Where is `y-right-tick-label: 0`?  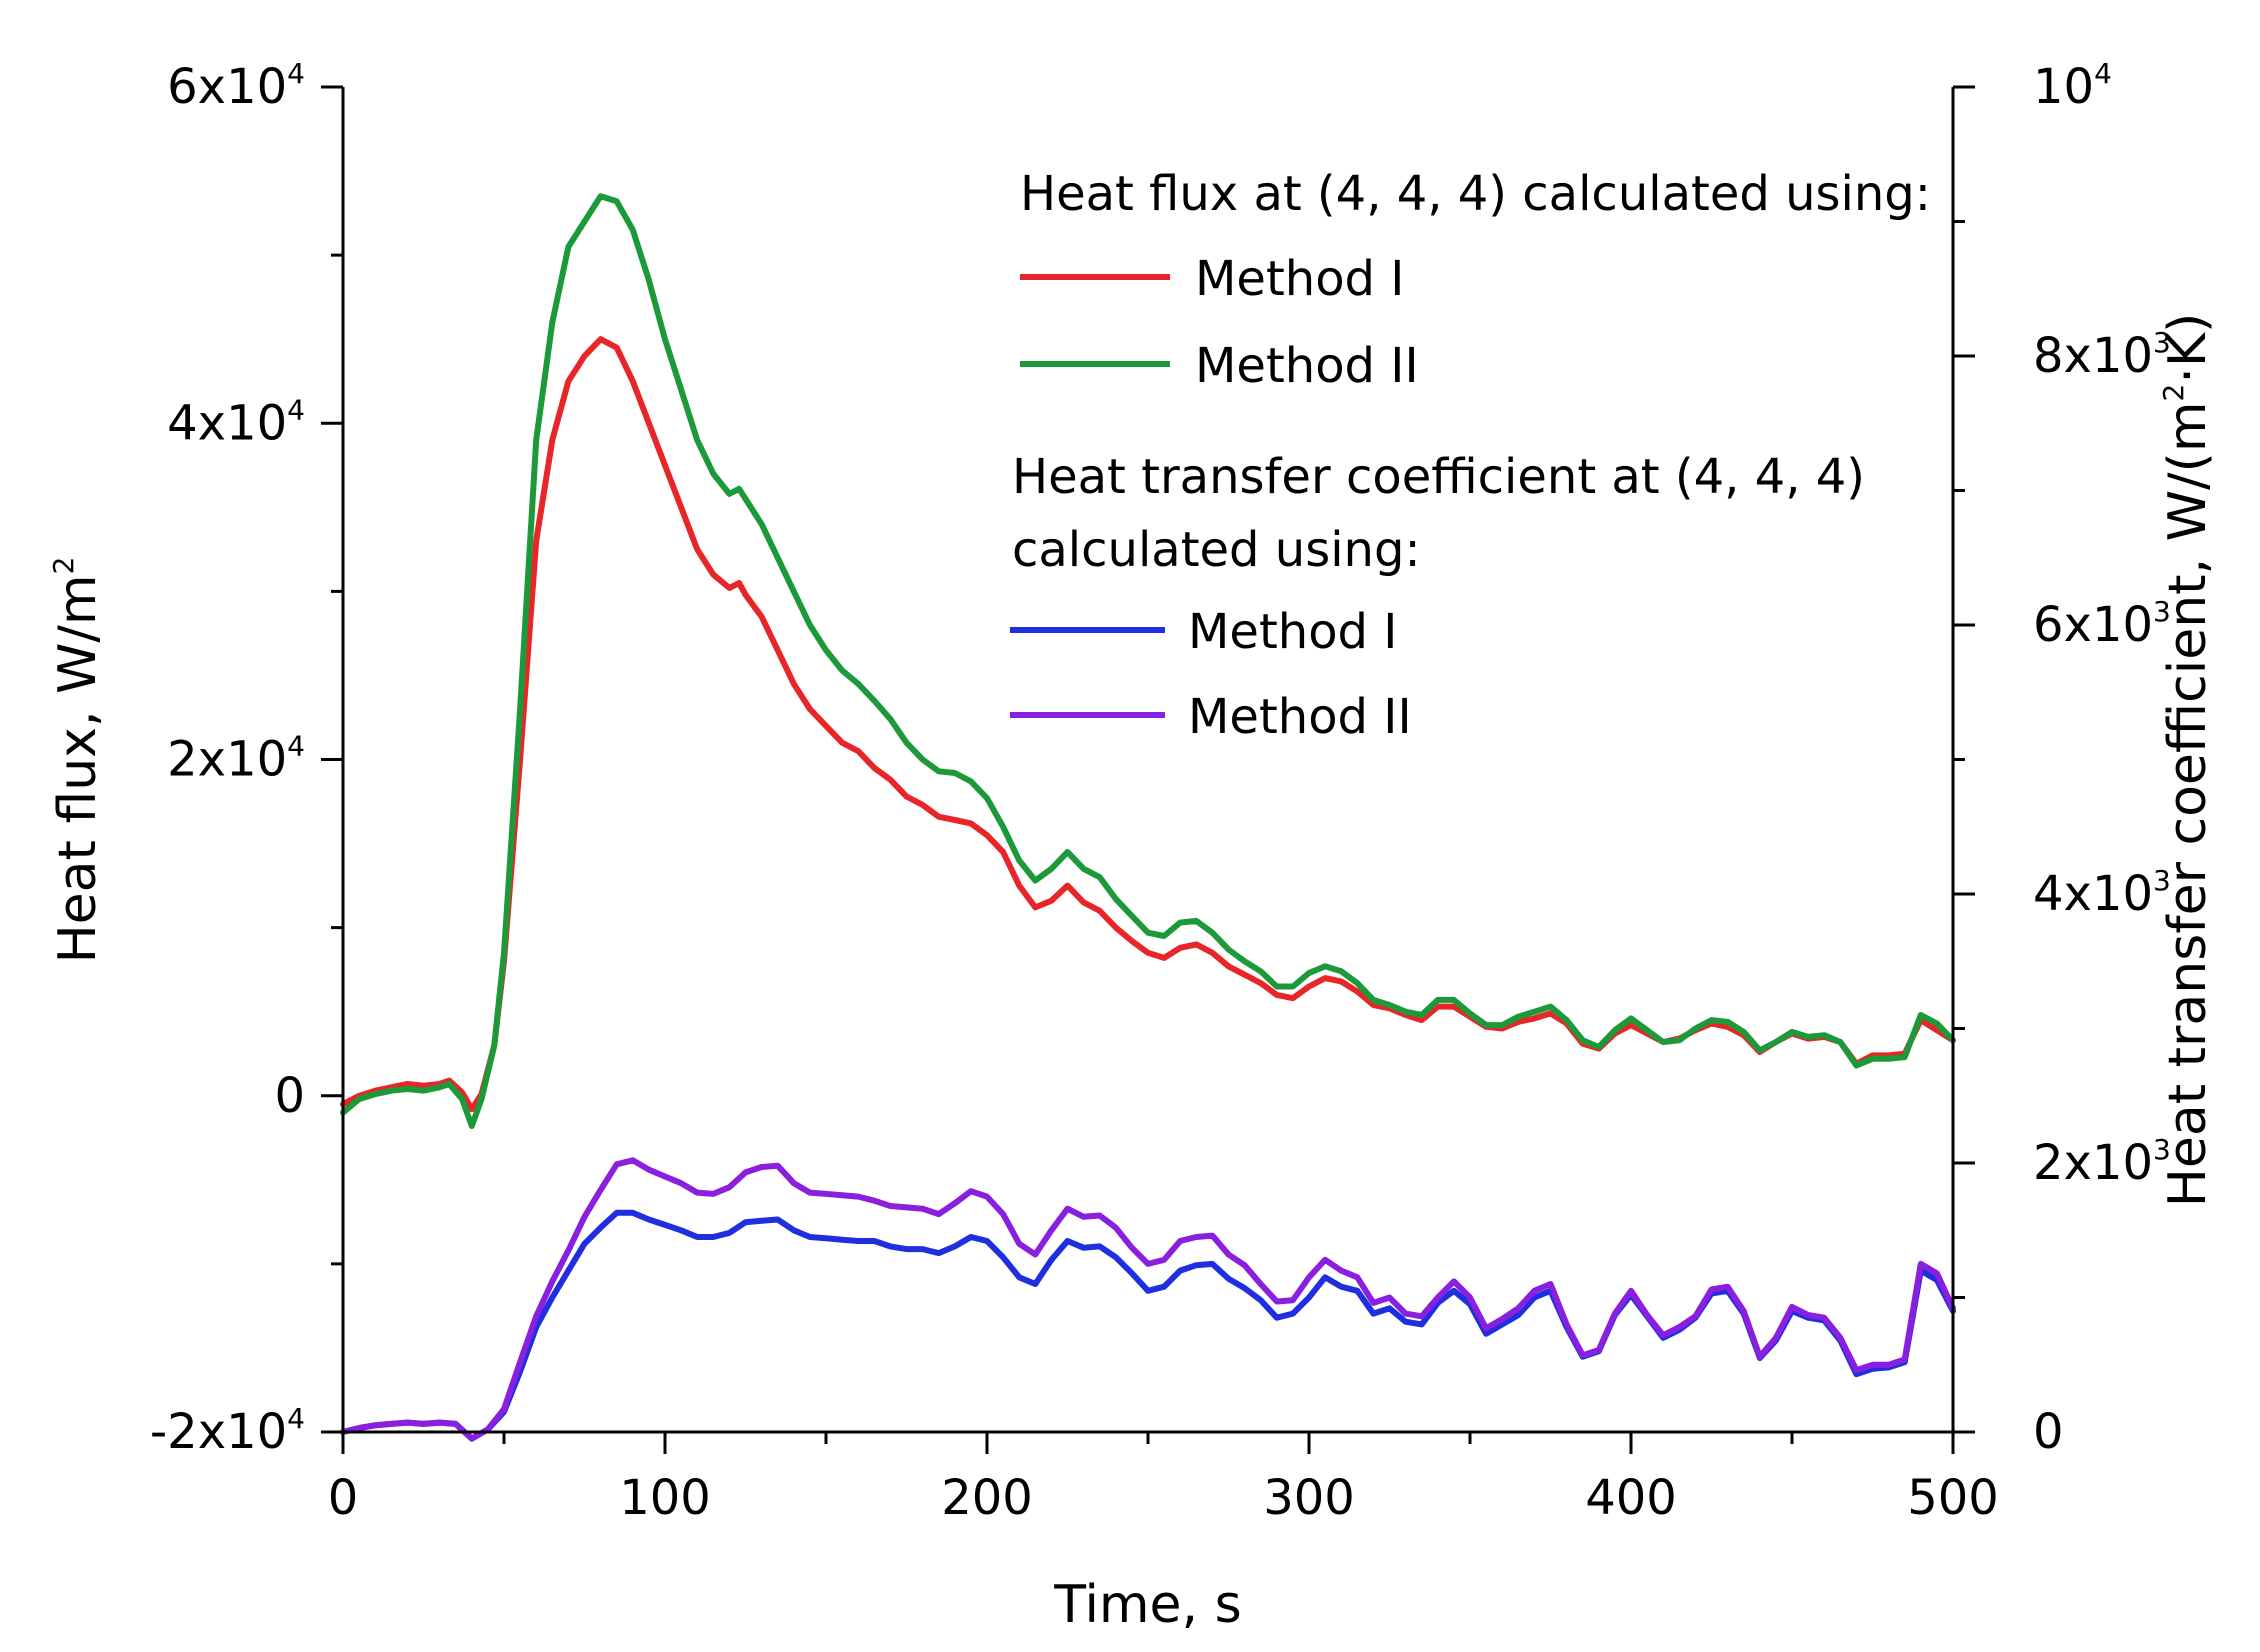
y-right-tick-label: 0 is located at coordinates (2048, 1432).